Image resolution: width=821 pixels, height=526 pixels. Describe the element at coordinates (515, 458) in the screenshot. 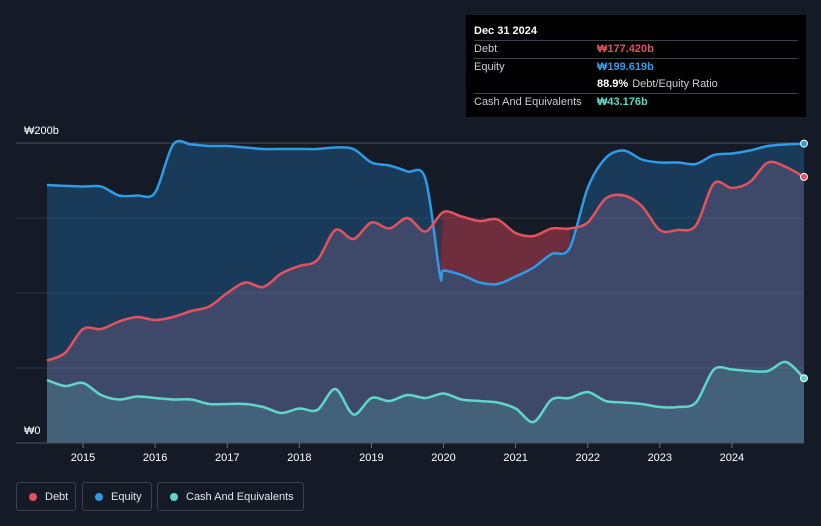

I see `x-tick-label-2021: 2021` at that location.